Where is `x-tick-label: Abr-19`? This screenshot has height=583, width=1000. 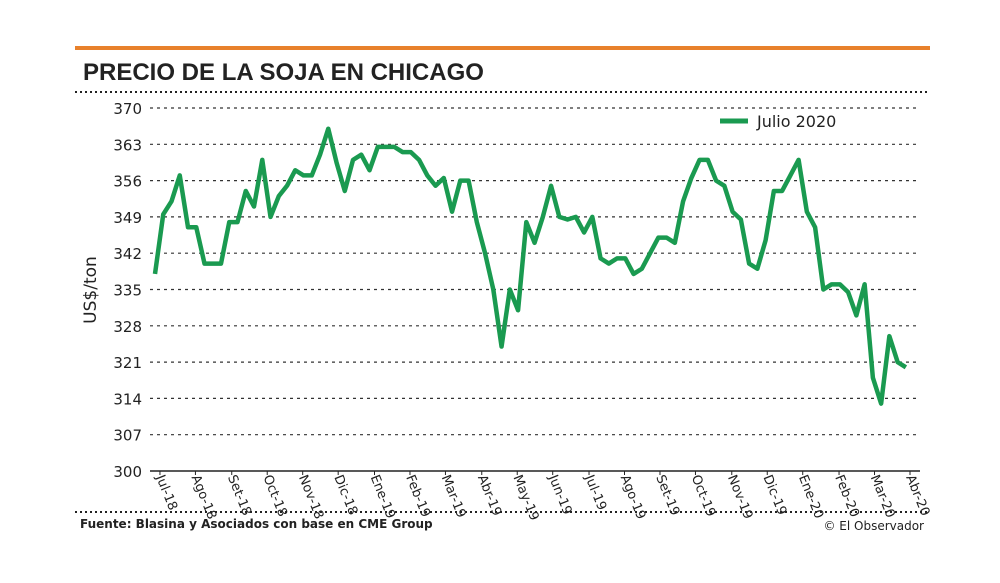
x-tick-label: Abr-19 is located at coordinates (489, 495).